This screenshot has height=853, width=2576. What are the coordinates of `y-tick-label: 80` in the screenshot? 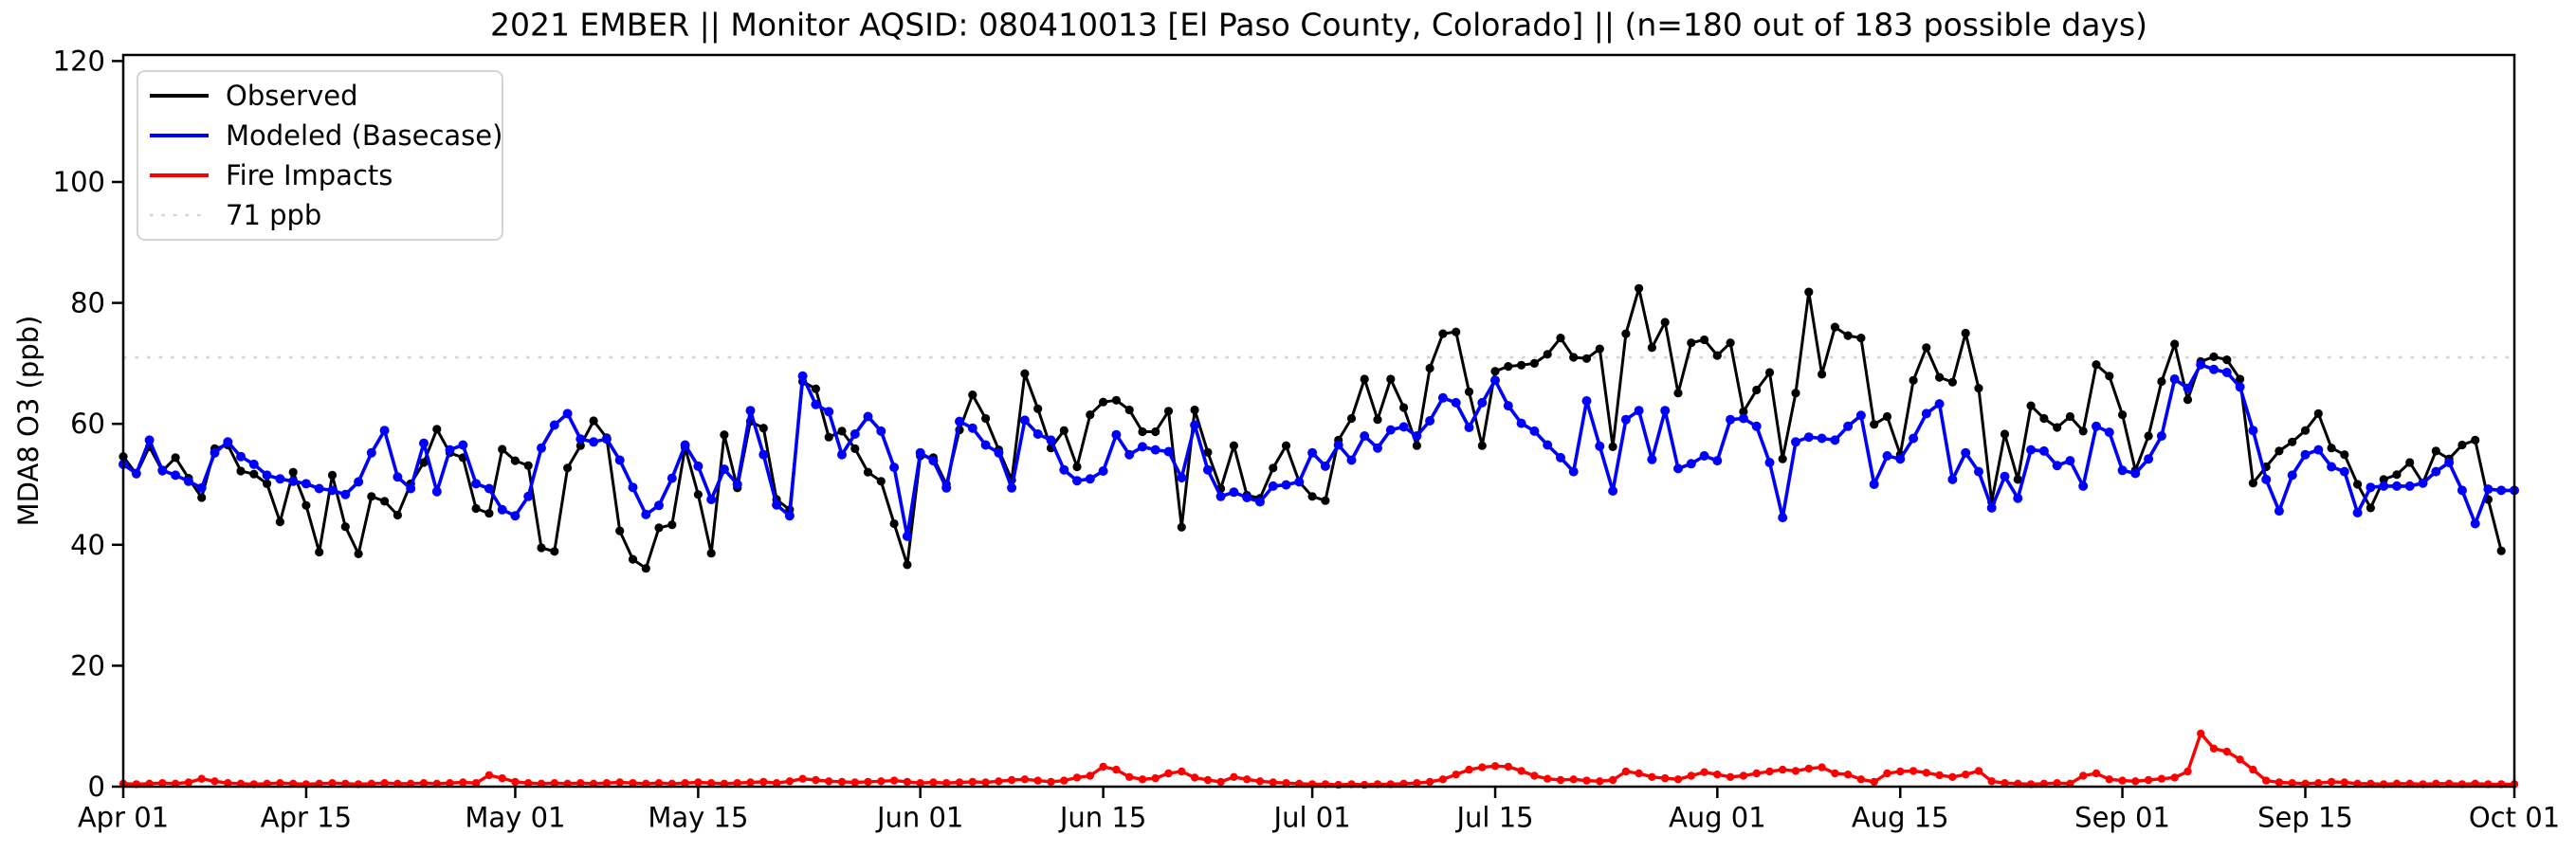 It's located at (87, 303).